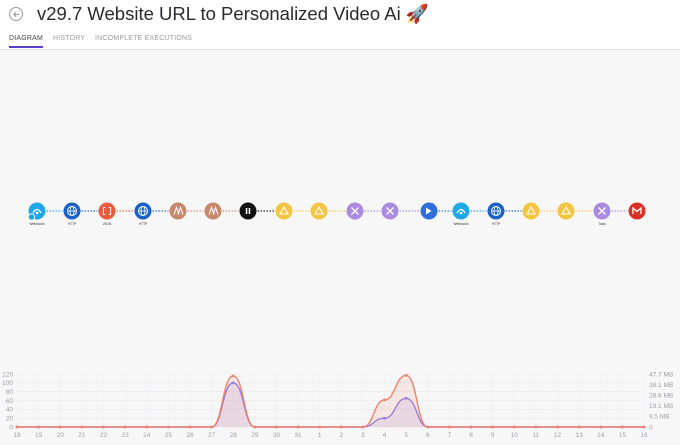 The width and height of the screenshot is (680, 445). I want to click on x-tick-label: 5, so click(406, 435).